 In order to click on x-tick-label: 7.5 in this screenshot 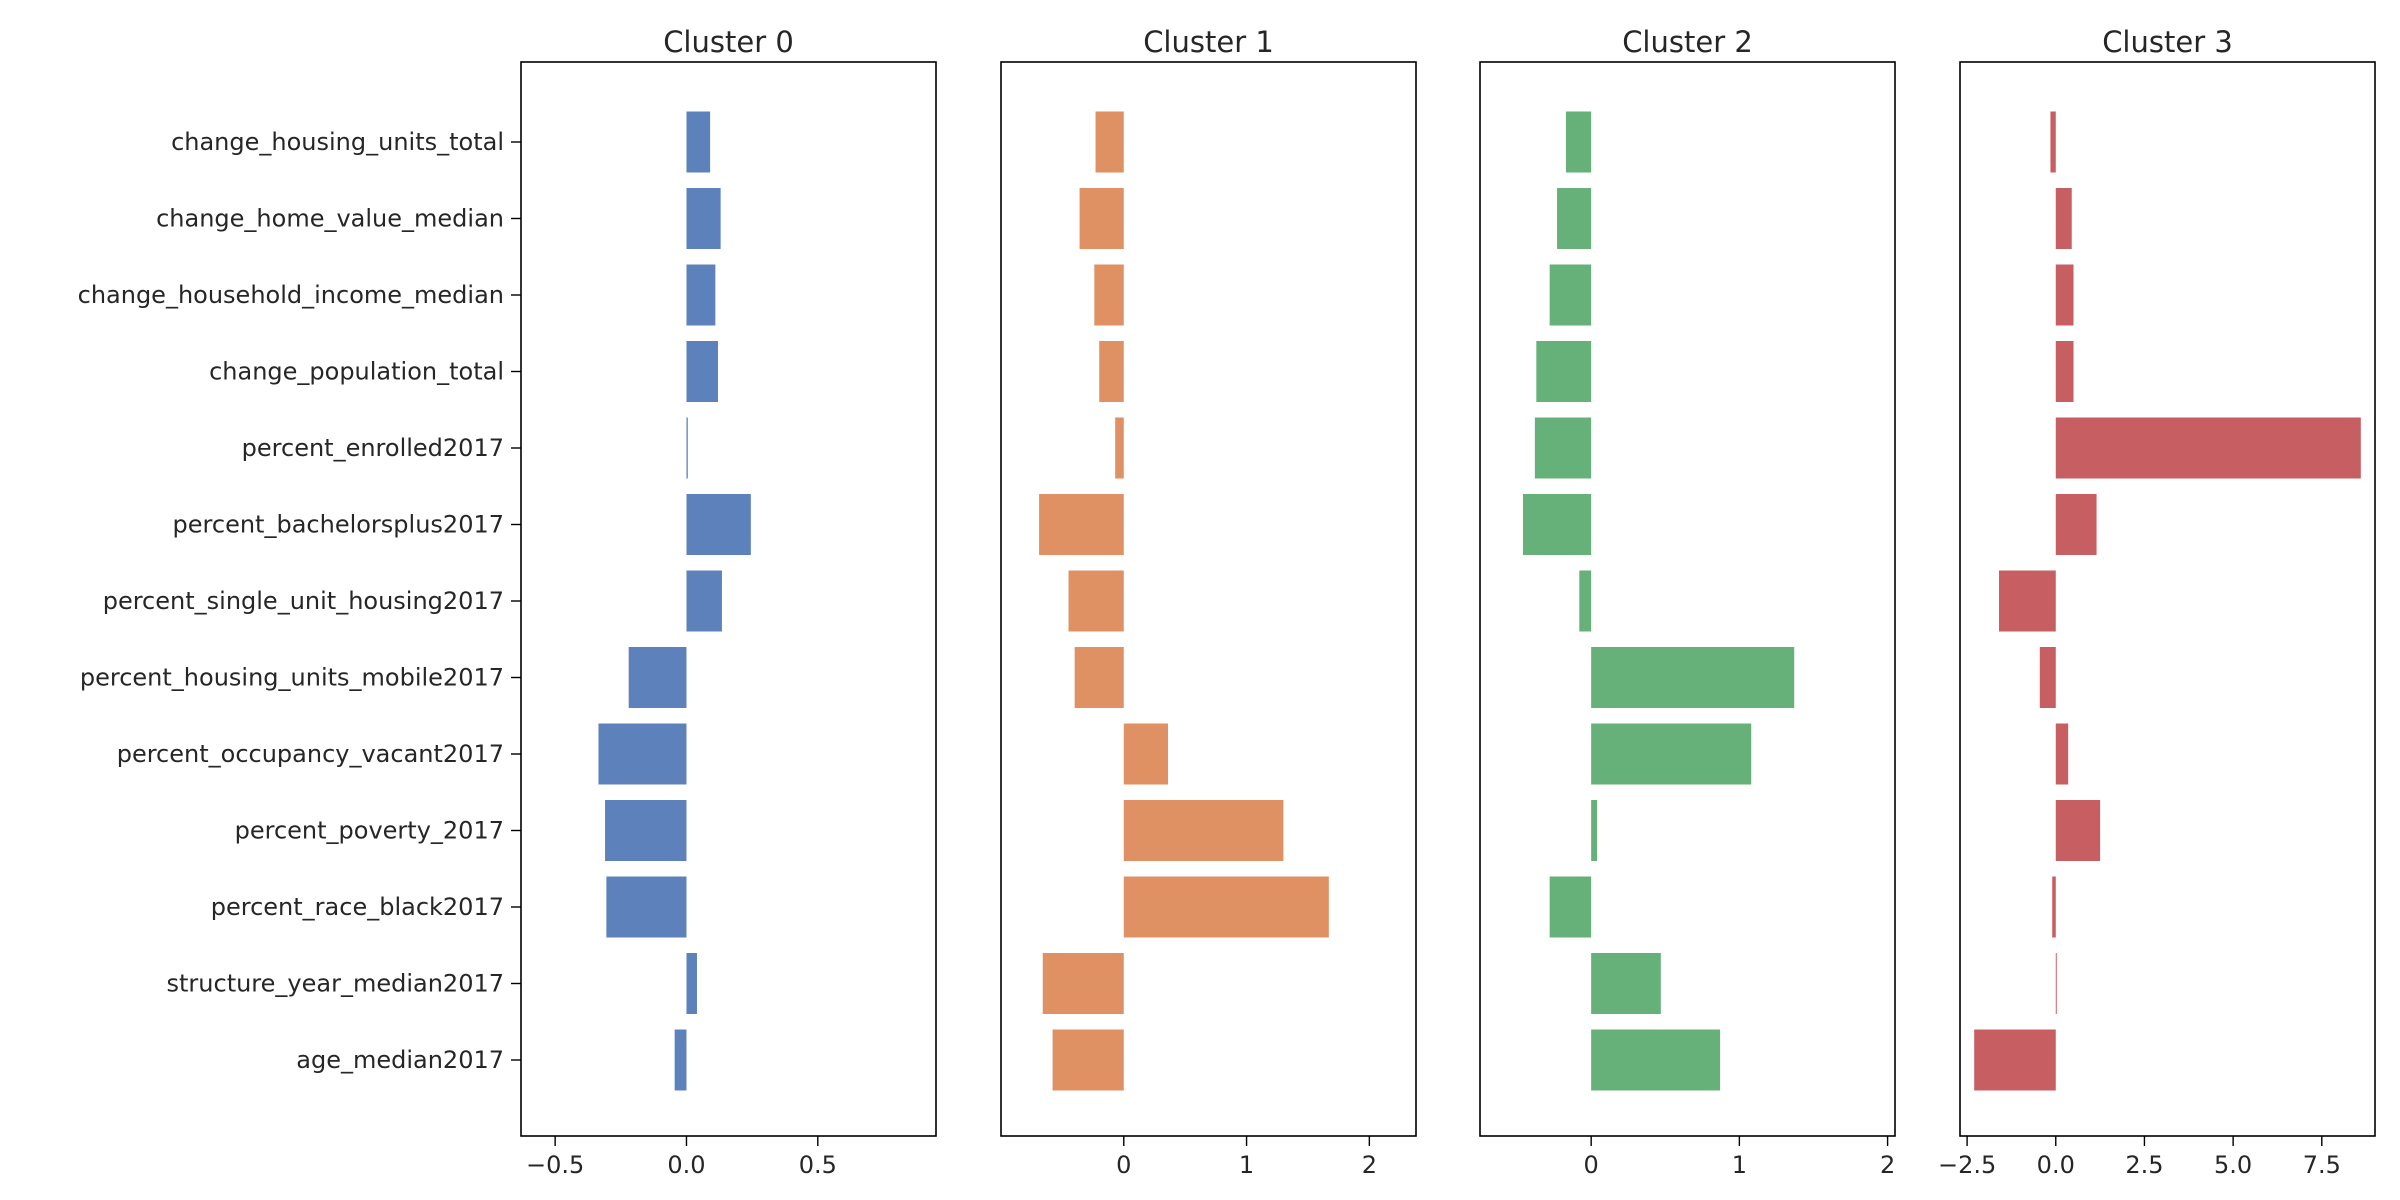, I will do `click(2322, 1165)`.